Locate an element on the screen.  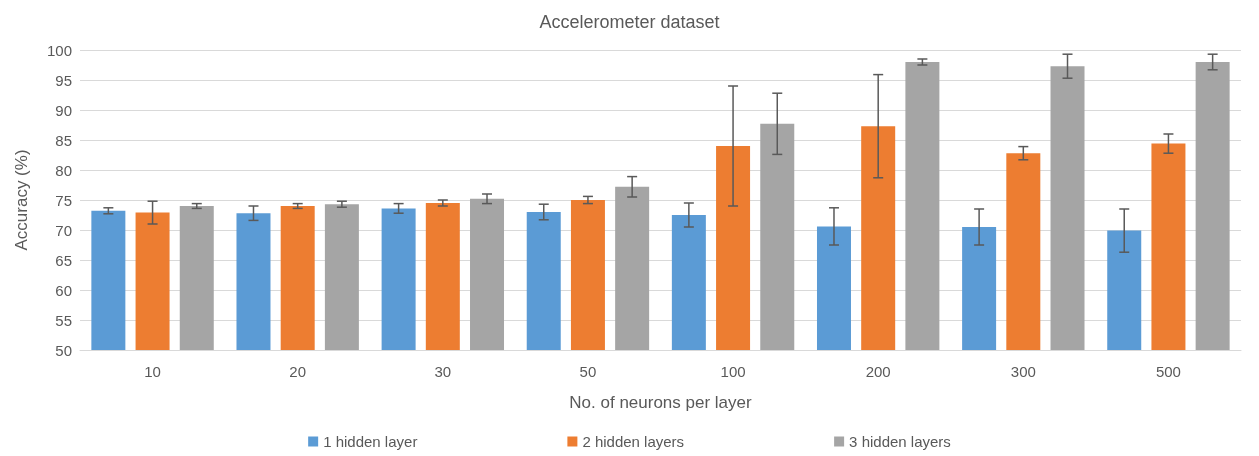
x-tick-label: 200 is located at coordinates (878, 371).